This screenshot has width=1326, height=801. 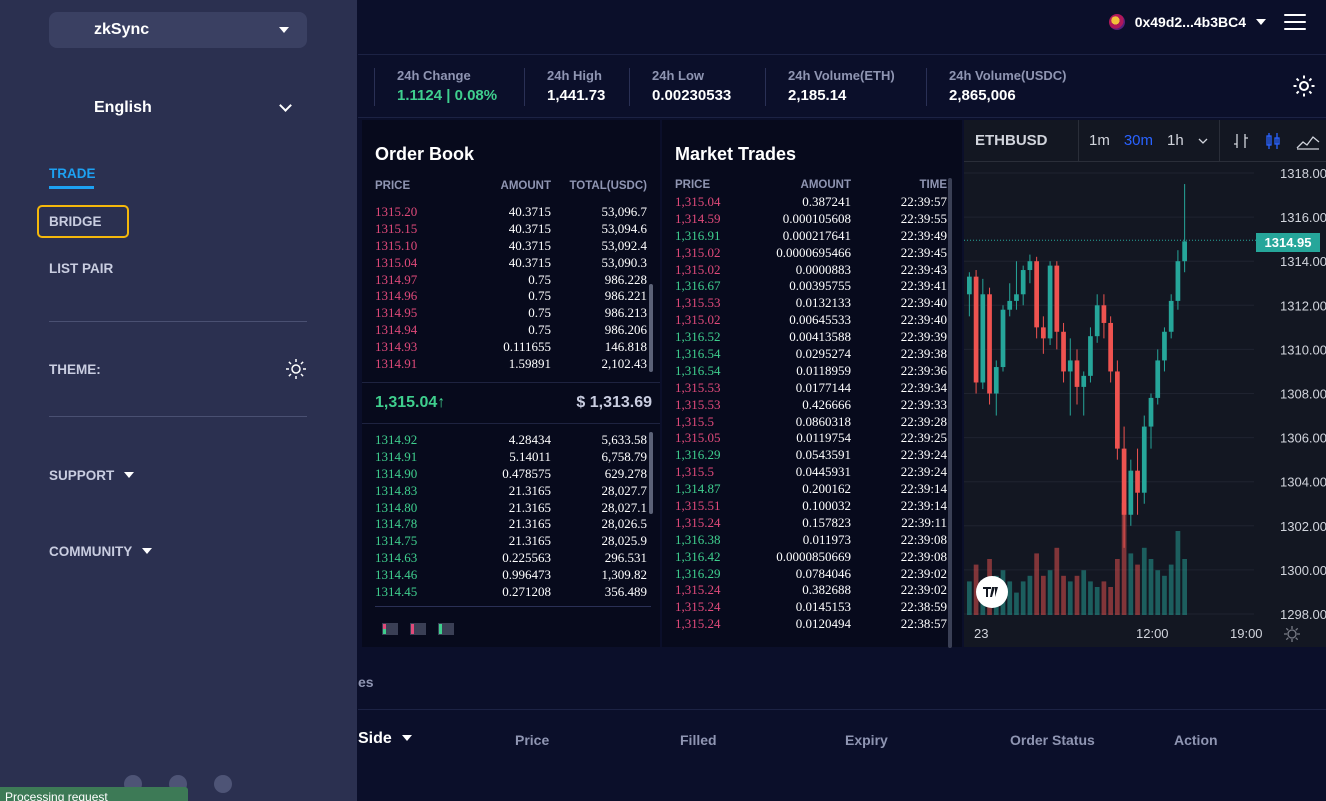 I want to click on view-asks-icon, so click(x=418, y=629).